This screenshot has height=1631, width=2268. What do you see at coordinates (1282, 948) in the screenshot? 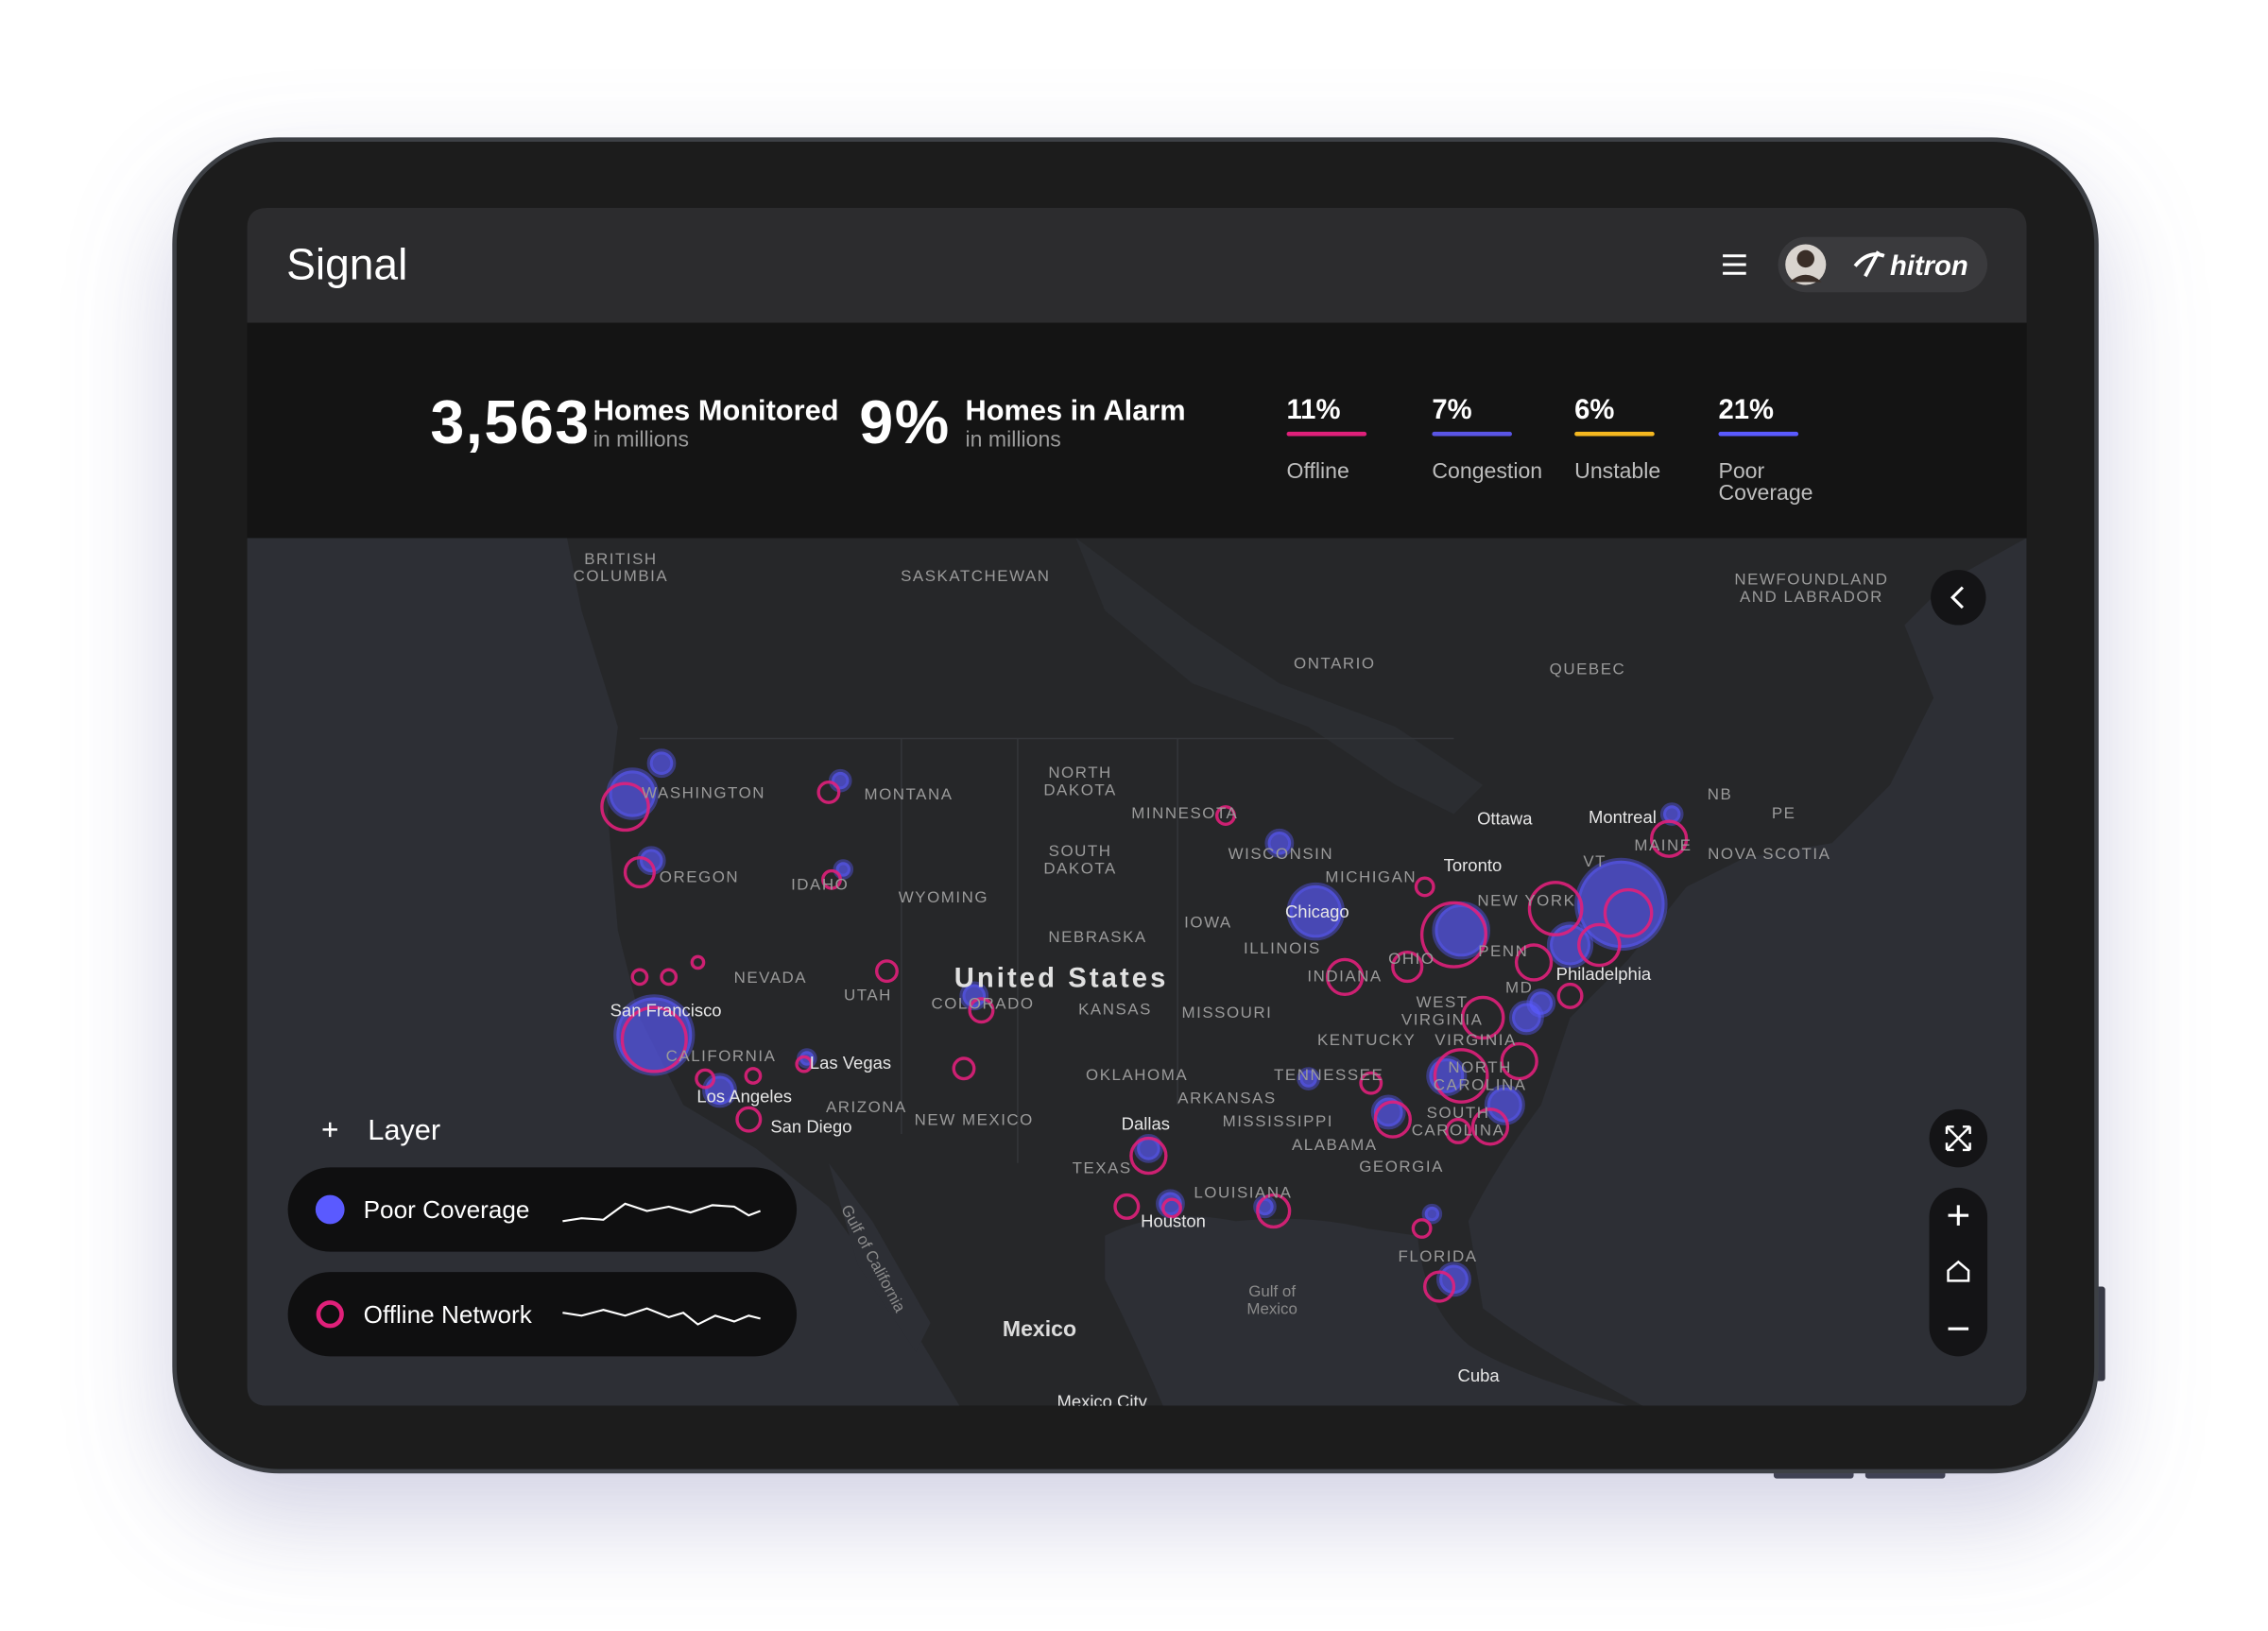
I see `map-label: ILLINOIS` at bounding box center [1282, 948].